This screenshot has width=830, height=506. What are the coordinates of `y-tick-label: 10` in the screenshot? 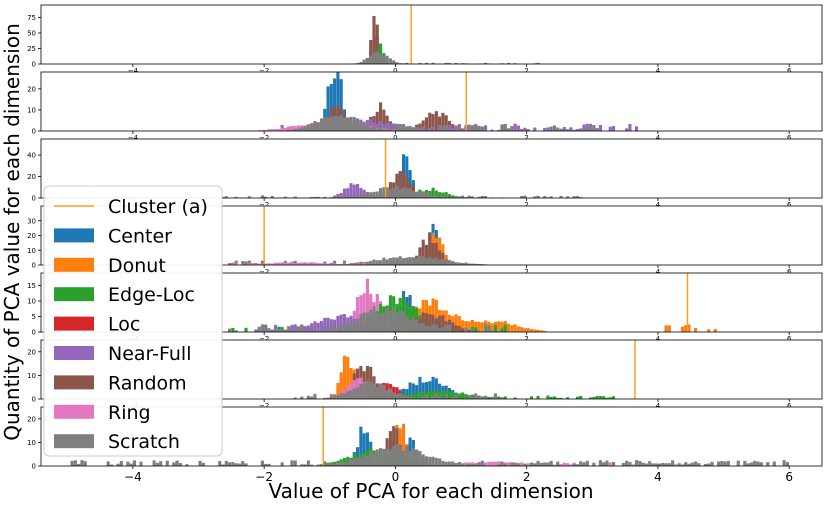 It's located at (31, 301).